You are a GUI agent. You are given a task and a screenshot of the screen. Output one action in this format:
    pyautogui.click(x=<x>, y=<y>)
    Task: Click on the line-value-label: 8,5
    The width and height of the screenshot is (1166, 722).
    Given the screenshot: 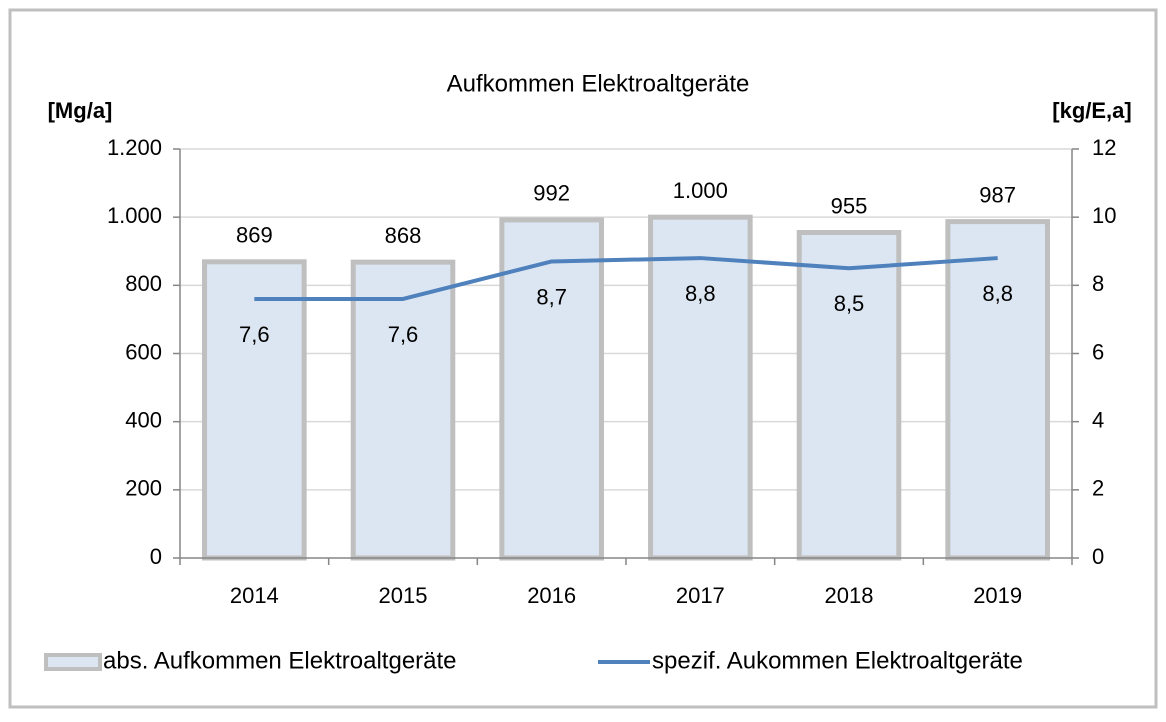 What is the action you would take?
    pyautogui.click(x=849, y=303)
    